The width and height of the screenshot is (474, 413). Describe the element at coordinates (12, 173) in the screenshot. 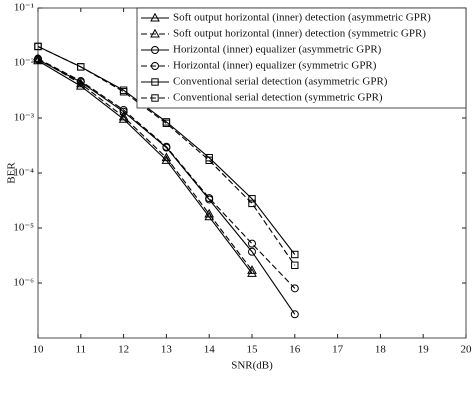

I see `y-axis-label: BER` at that location.